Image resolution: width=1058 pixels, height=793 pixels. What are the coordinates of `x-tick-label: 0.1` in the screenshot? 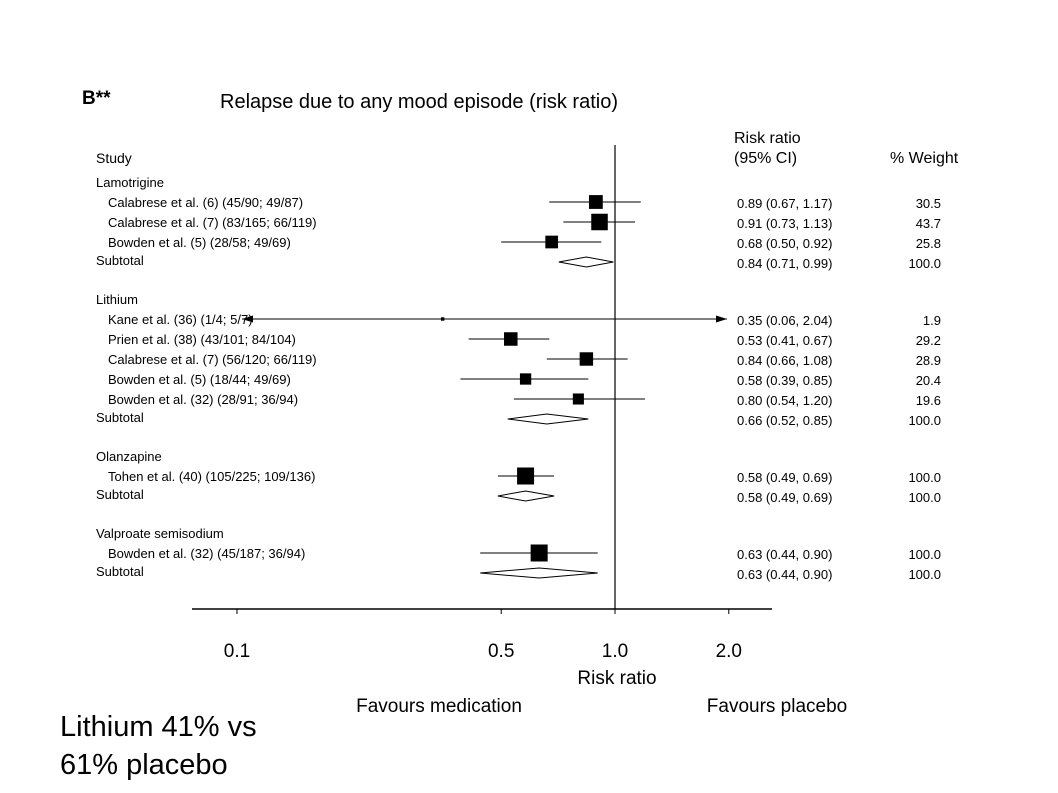 It's located at (237, 651).